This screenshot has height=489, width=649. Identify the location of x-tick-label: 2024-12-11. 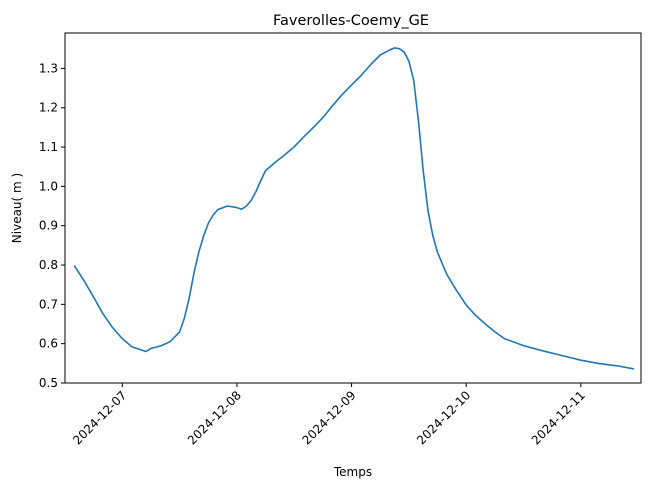
(558, 417).